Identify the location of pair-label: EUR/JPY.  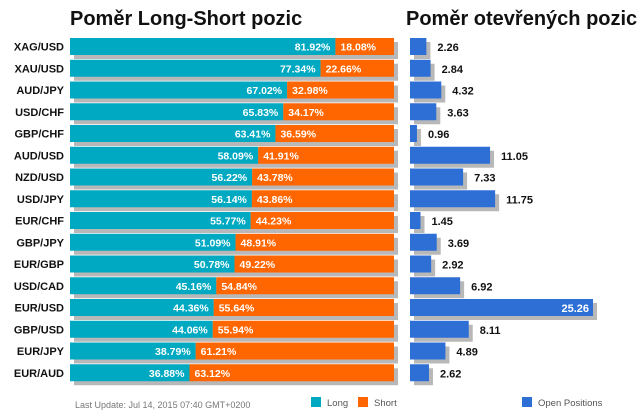
(41, 352).